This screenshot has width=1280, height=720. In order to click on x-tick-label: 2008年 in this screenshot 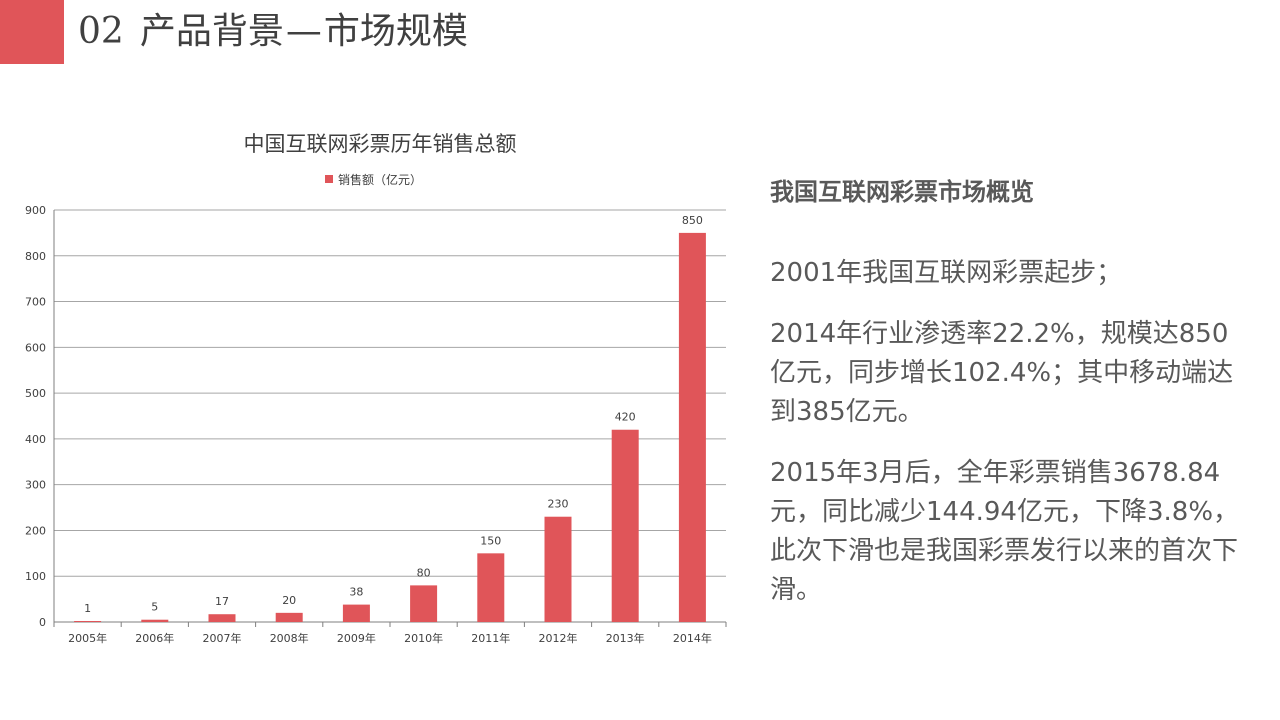, I will do `click(289, 638)`.